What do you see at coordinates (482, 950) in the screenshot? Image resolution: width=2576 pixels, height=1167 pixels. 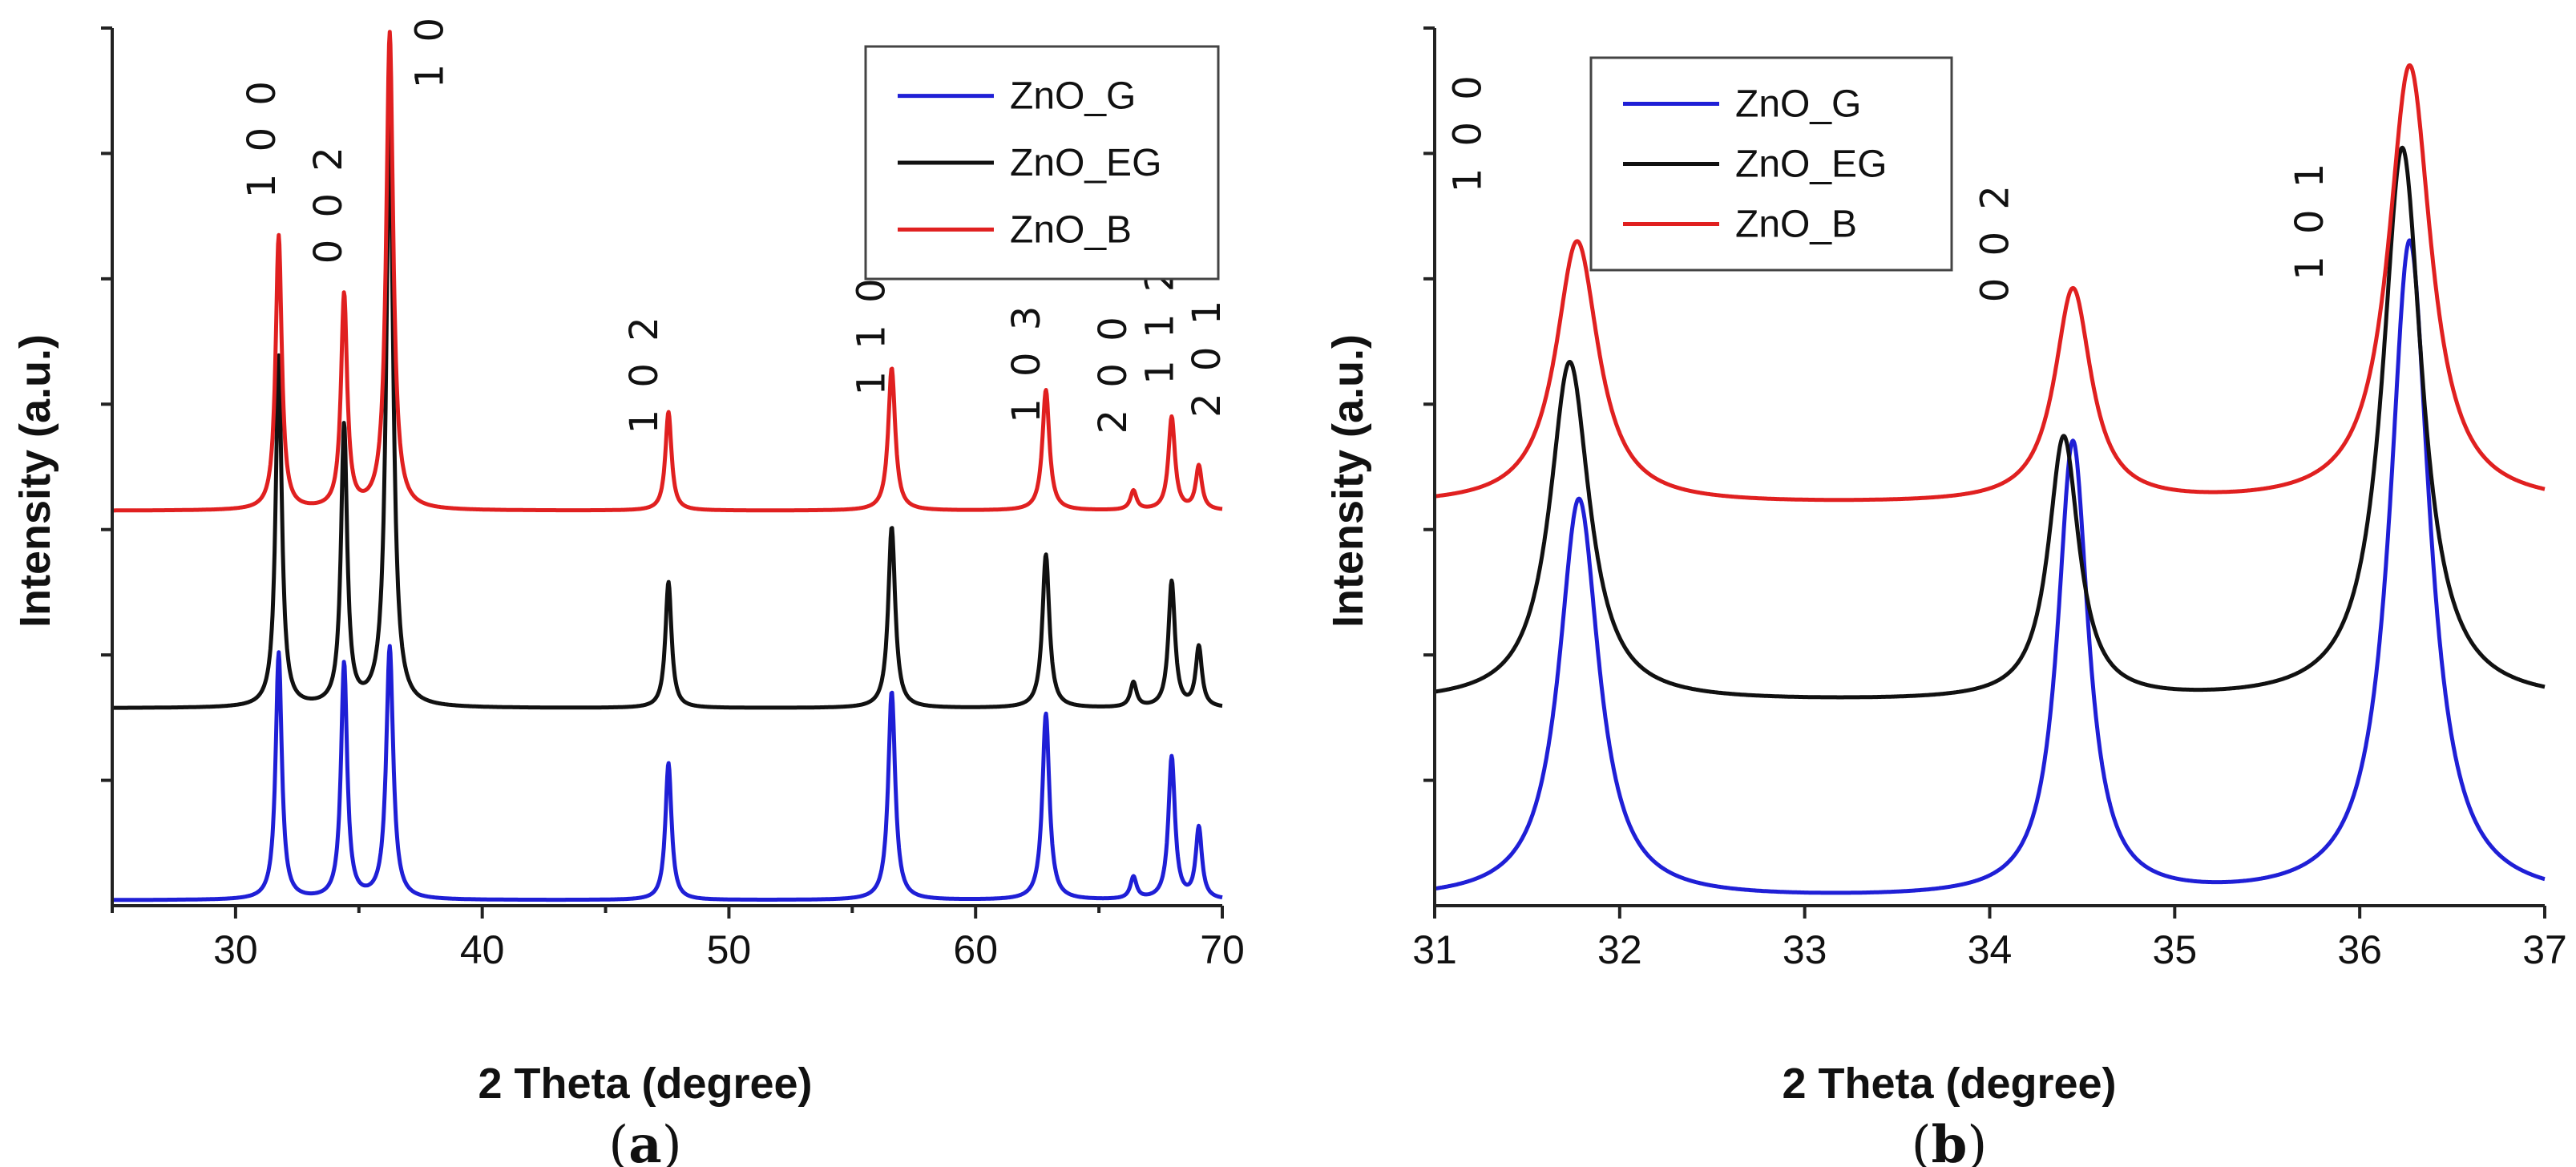 I see `x-tick-label: 40` at bounding box center [482, 950].